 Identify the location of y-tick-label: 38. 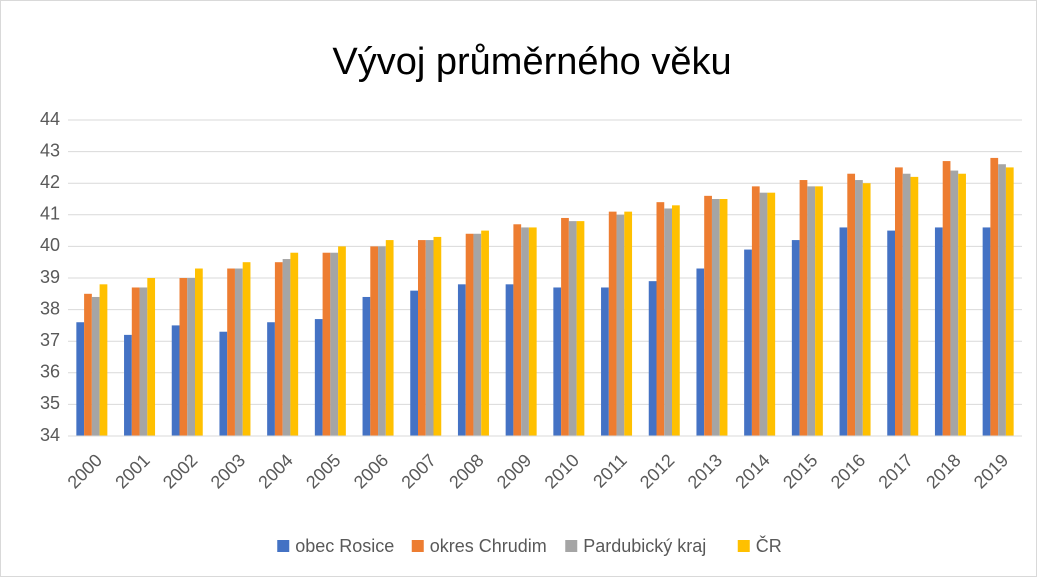
(50, 308).